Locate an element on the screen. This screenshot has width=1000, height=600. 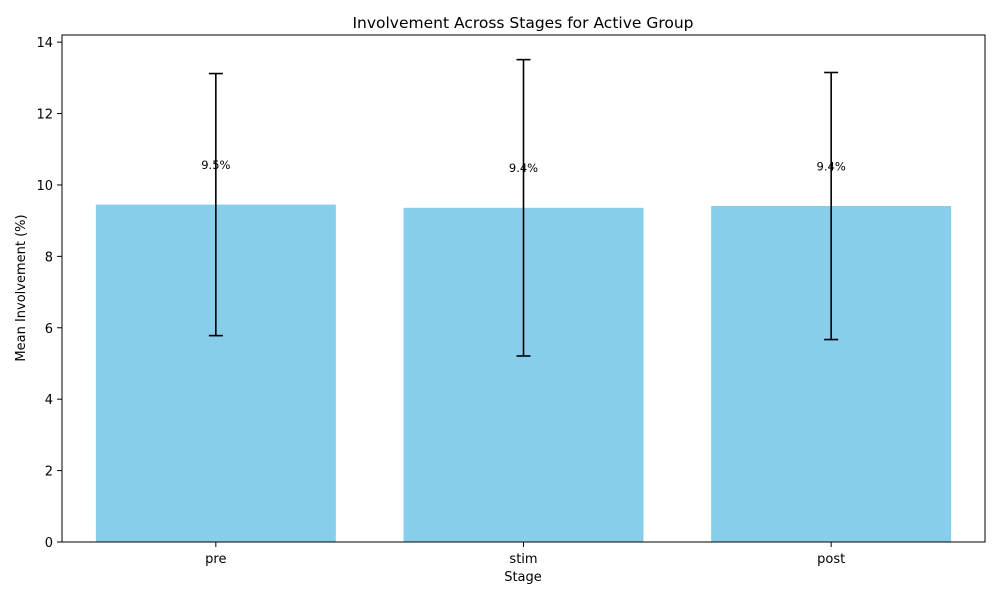
x-axis: pre stim post is located at coordinates (525, 554).